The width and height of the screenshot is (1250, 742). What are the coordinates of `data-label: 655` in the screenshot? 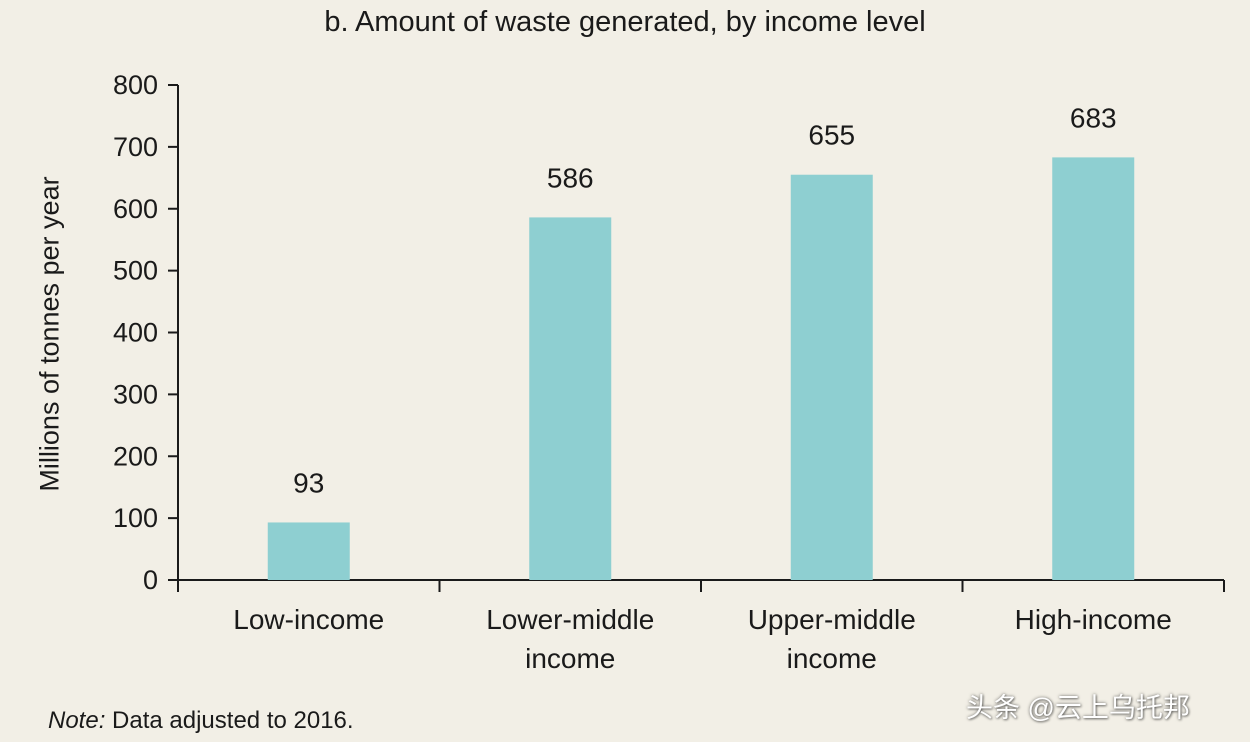 It's located at (831, 135).